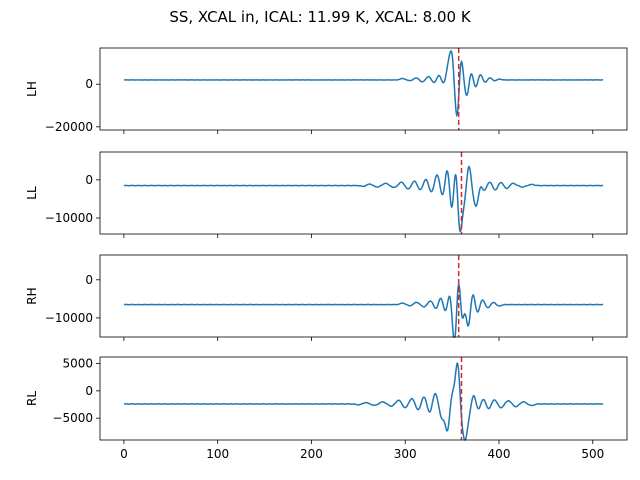 Image resolution: width=640 pixels, height=480 pixels. Describe the element at coordinates (77, 364) in the screenshot. I see `y-tick-label: 5000` at that location.